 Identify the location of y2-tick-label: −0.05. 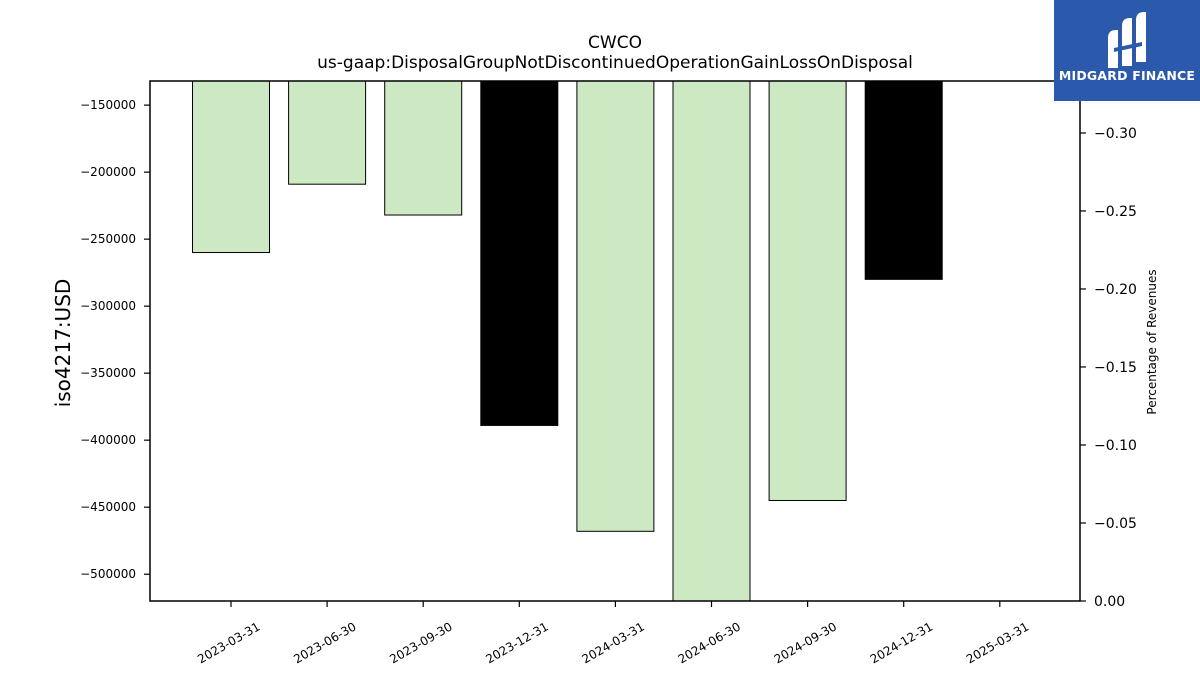
(1115, 524).